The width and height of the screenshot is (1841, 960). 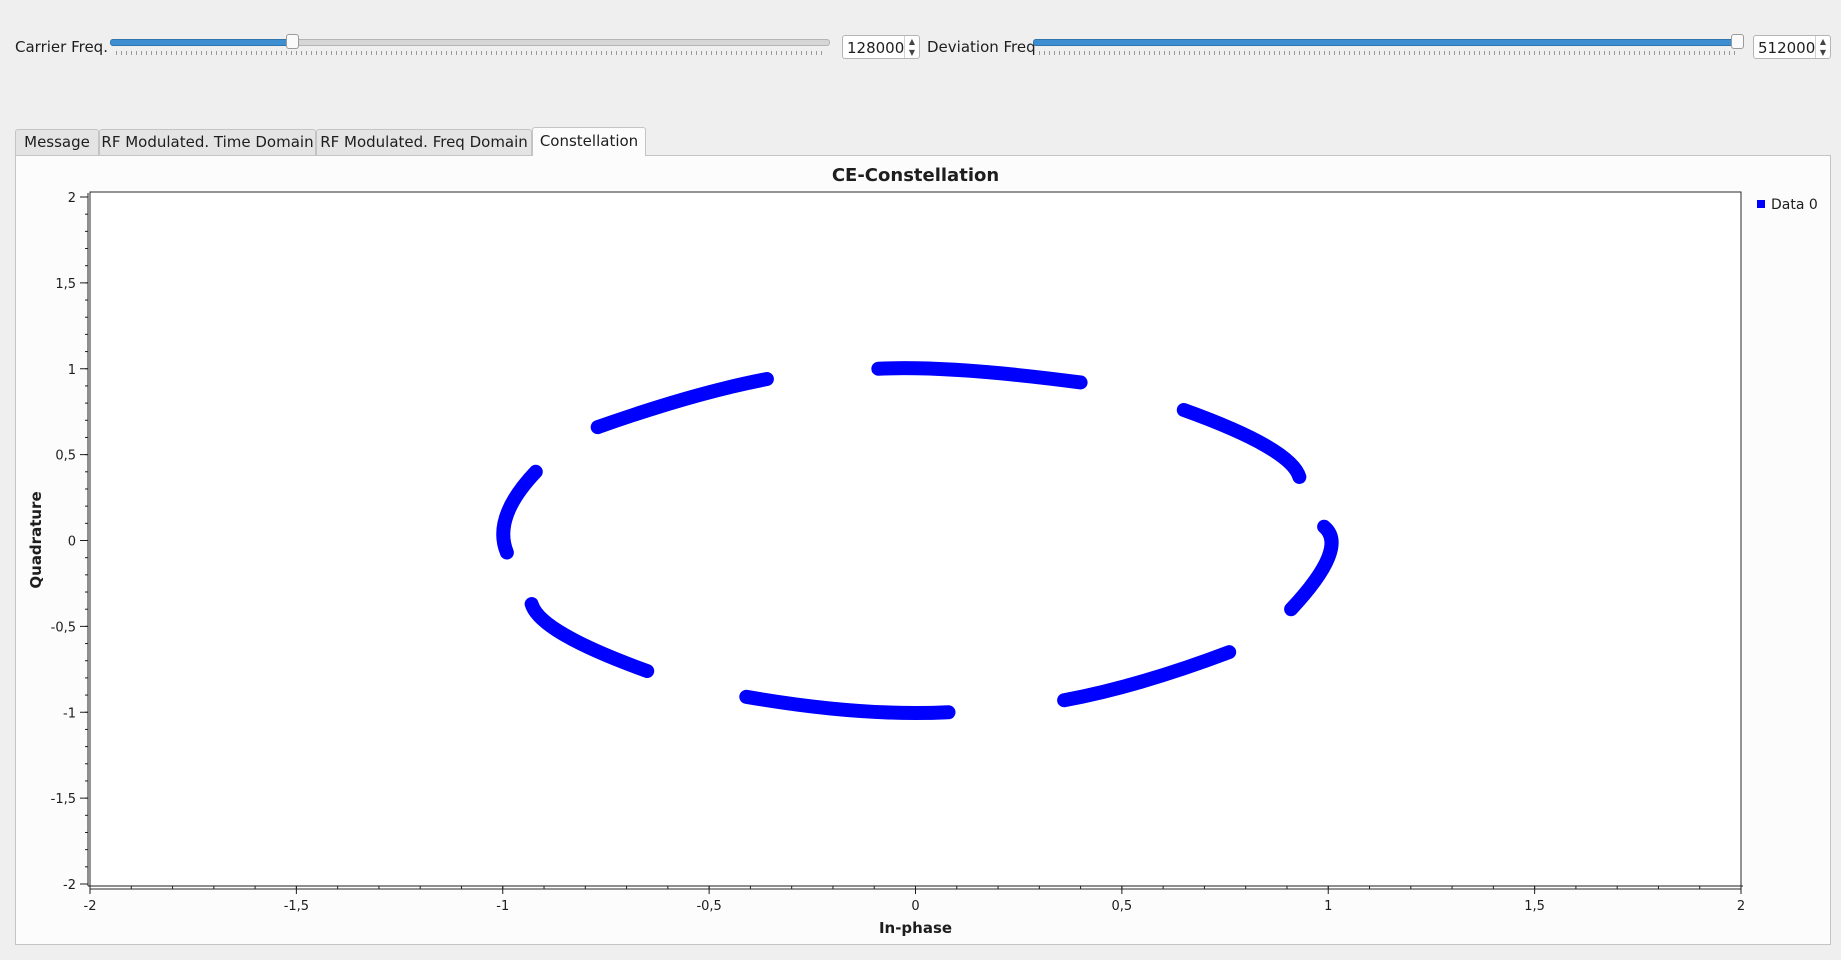 I want to click on x-tick-label: 0,5, so click(x=1122, y=906).